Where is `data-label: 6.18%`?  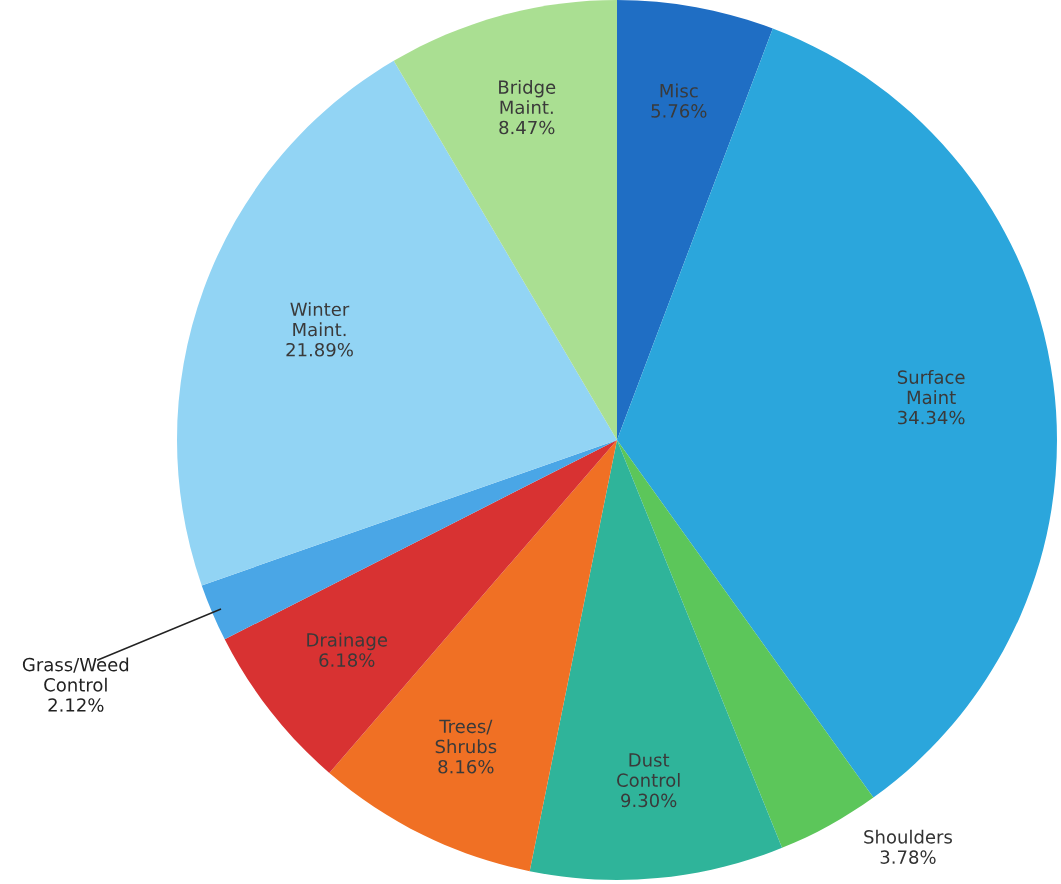
data-label: 6.18% is located at coordinates (347, 660).